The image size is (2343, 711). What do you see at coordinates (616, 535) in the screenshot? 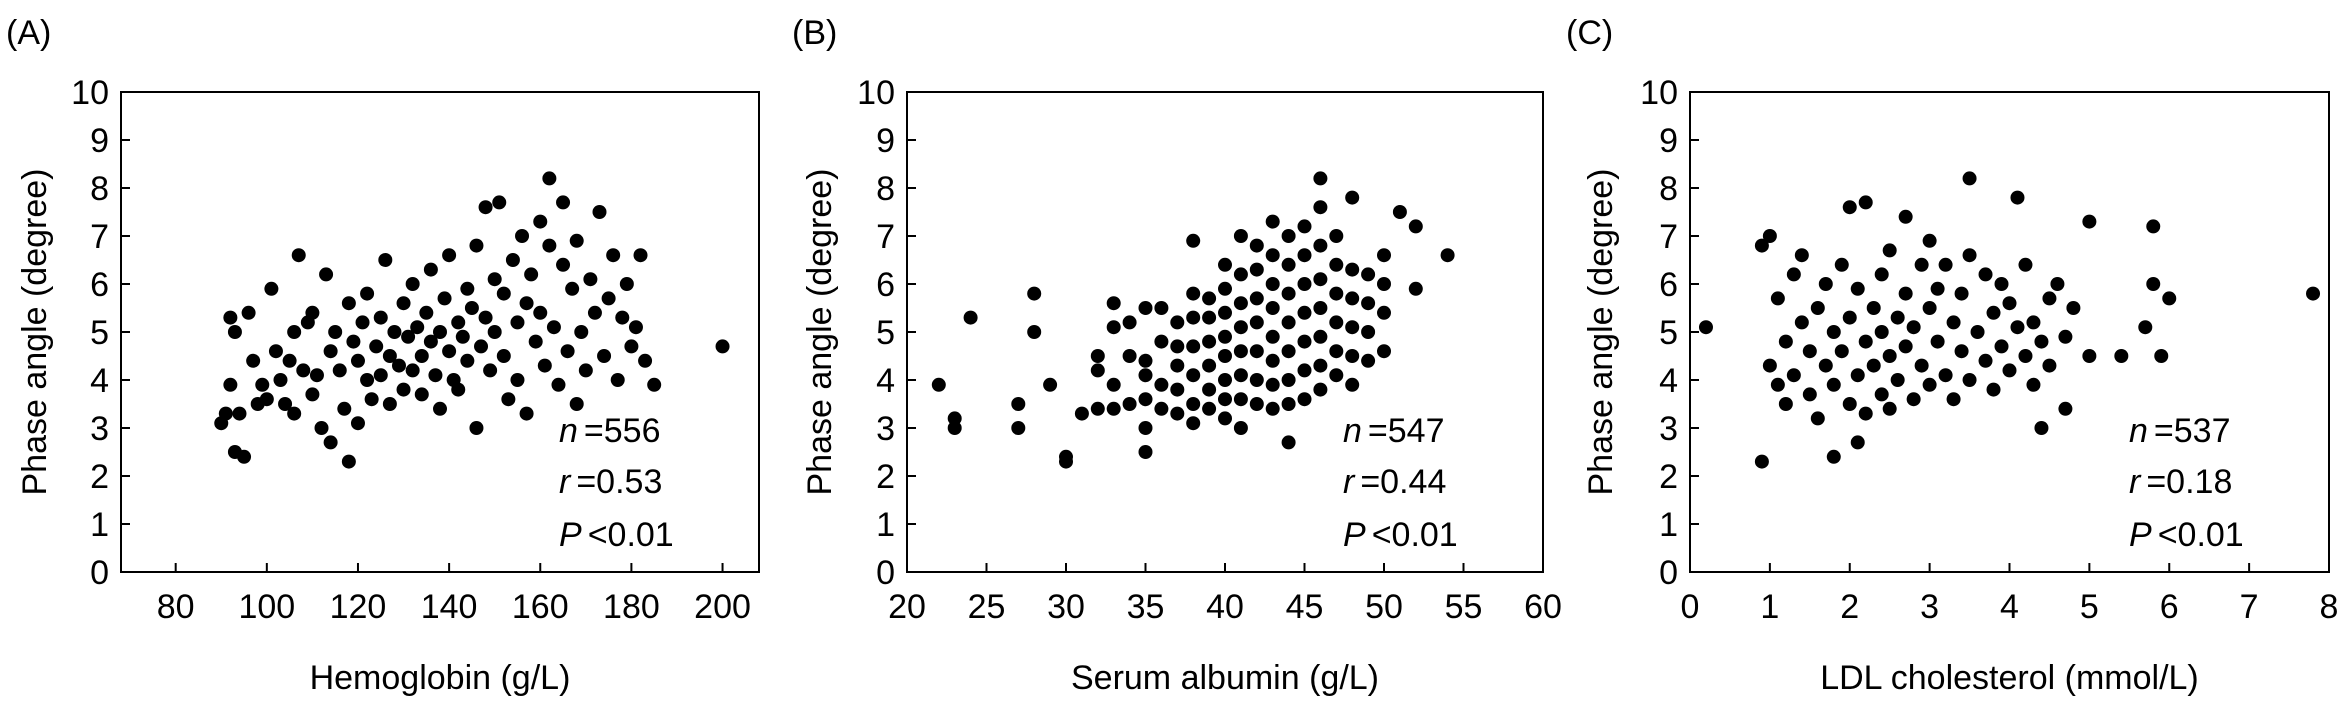
I see `stat-p: P <0.01` at bounding box center [616, 535].